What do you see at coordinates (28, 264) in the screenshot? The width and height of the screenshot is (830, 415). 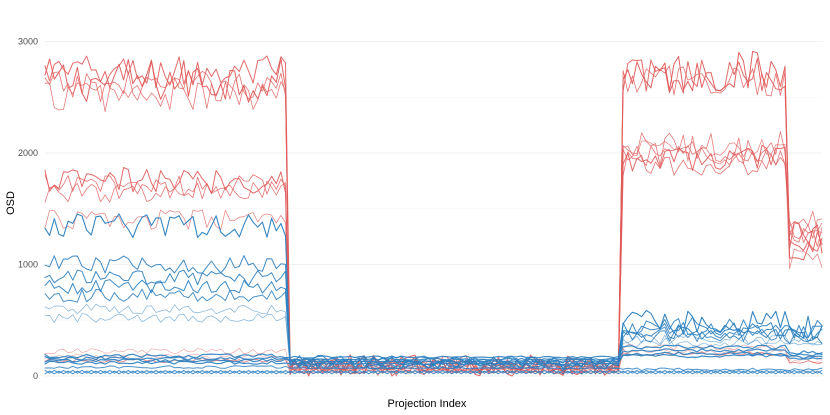 I see `y-tick-label: 1000` at bounding box center [28, 264].